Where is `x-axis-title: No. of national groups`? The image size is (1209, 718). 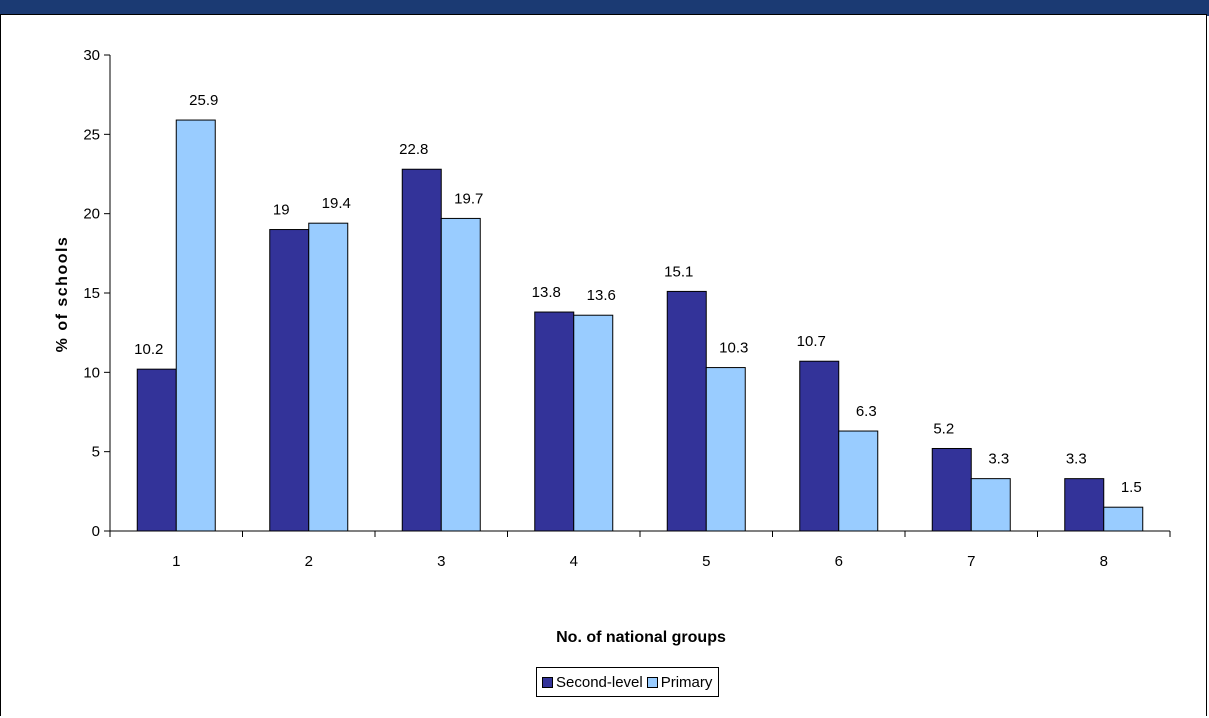
x-axis-title: No. of national groups is located at coordinates (641, 637).